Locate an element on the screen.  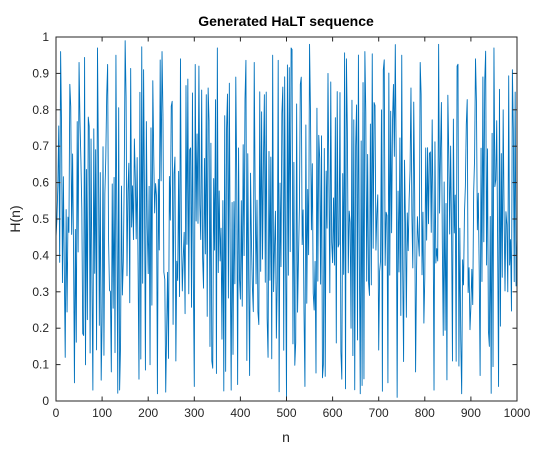
y-tick-label: 0.6 is located at coordinates (40, 183).